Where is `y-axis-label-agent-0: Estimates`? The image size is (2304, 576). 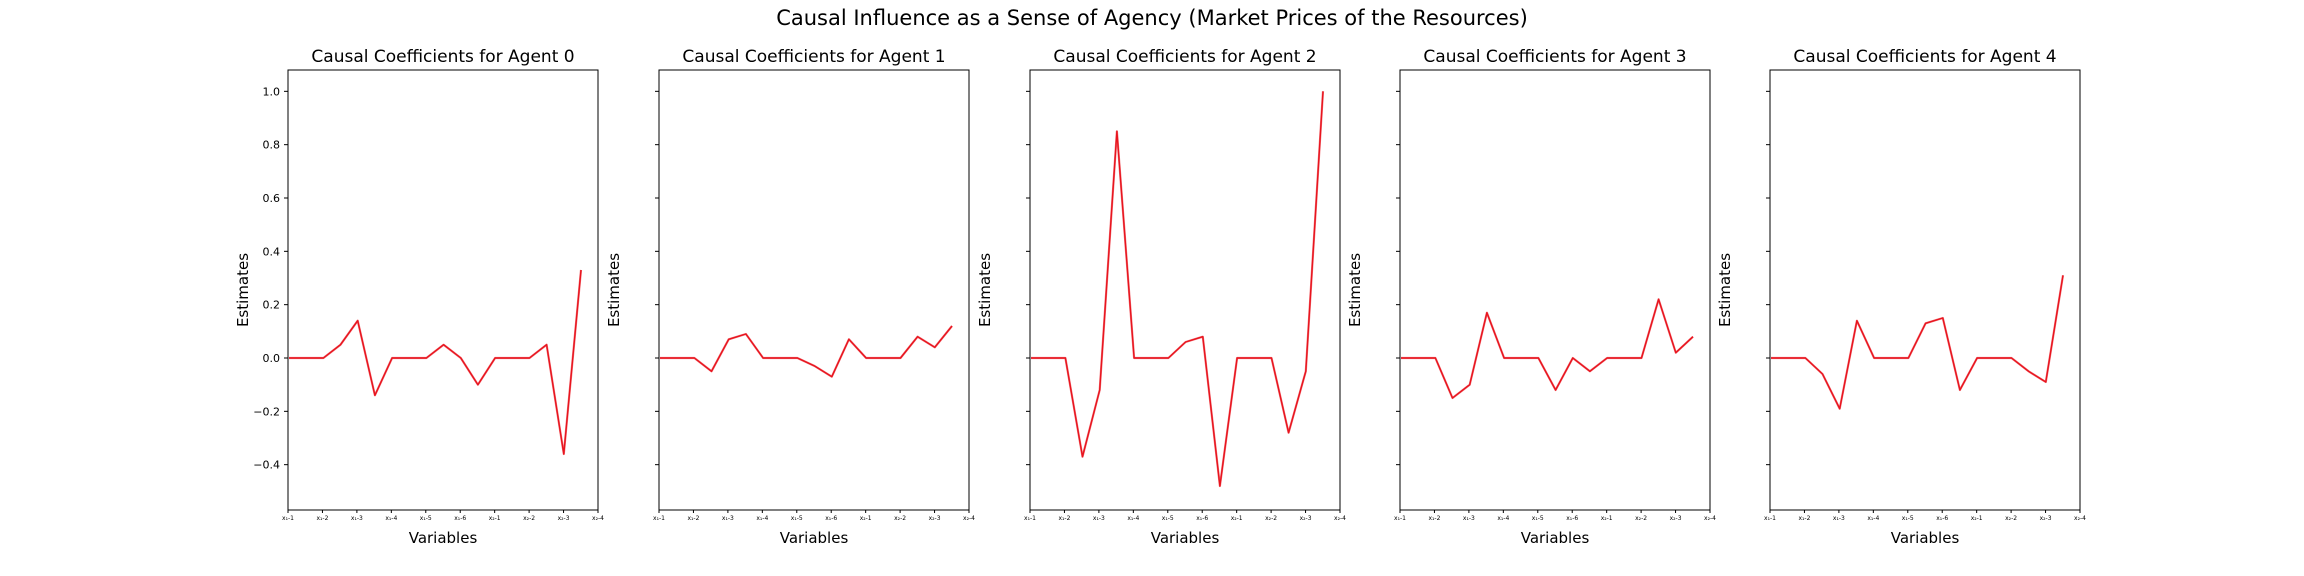
y-axis-label-agent-0: Estimates is located at coordinates (243, 290).